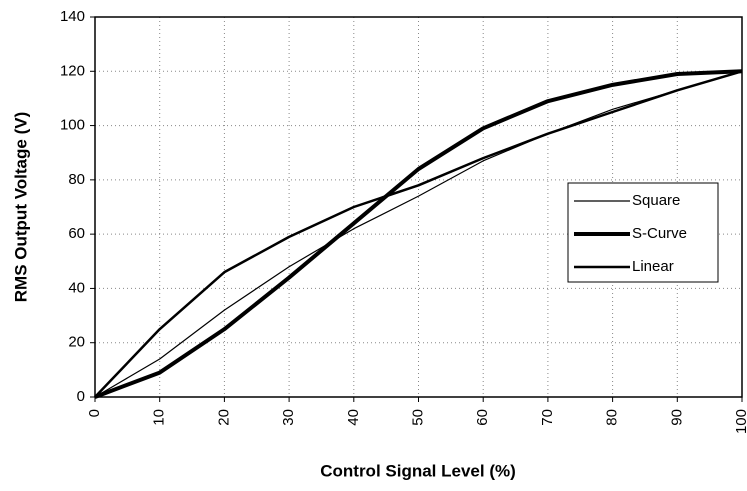 Image resolution: width=747 pixels, height=491 pixels. Describe the element at coordinates (288, 417) in the screenshot. I see `x-tick-label: 30` at that location.